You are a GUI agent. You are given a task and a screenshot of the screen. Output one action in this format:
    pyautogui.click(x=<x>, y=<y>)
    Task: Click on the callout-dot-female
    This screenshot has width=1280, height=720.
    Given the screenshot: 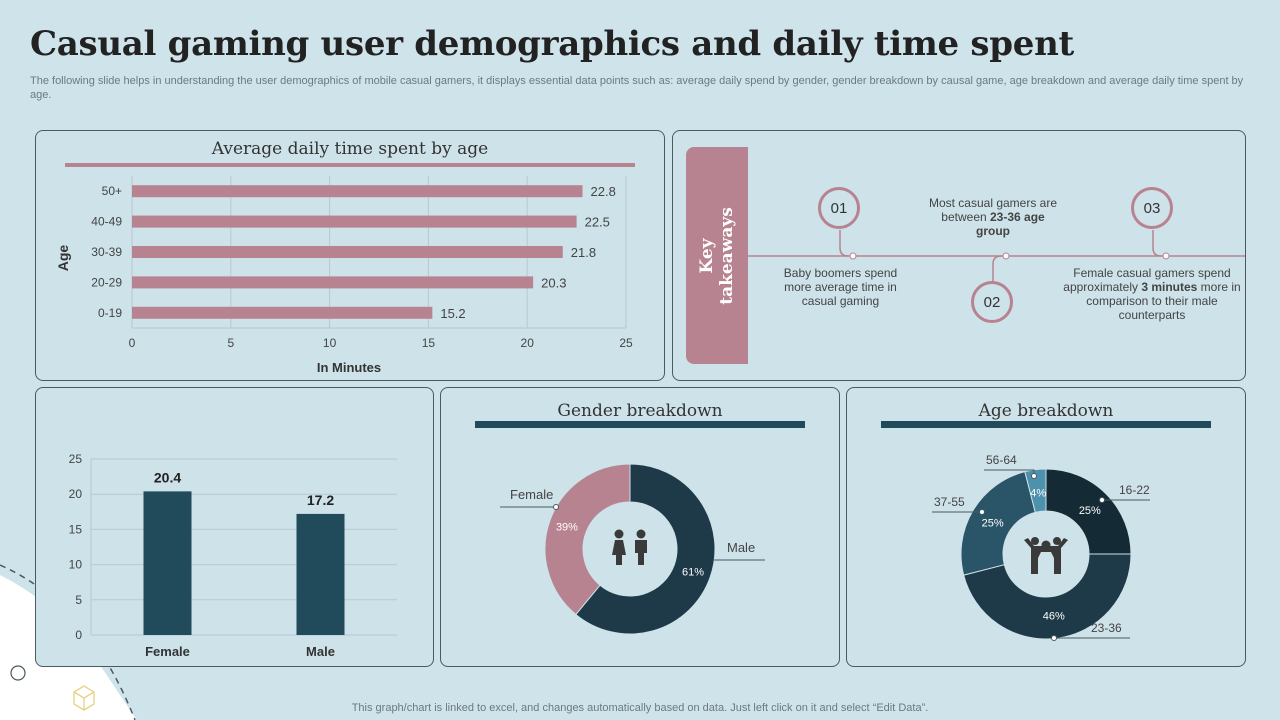 What is the action you would take?
    pyautogui.click(x=556, y=507)
    